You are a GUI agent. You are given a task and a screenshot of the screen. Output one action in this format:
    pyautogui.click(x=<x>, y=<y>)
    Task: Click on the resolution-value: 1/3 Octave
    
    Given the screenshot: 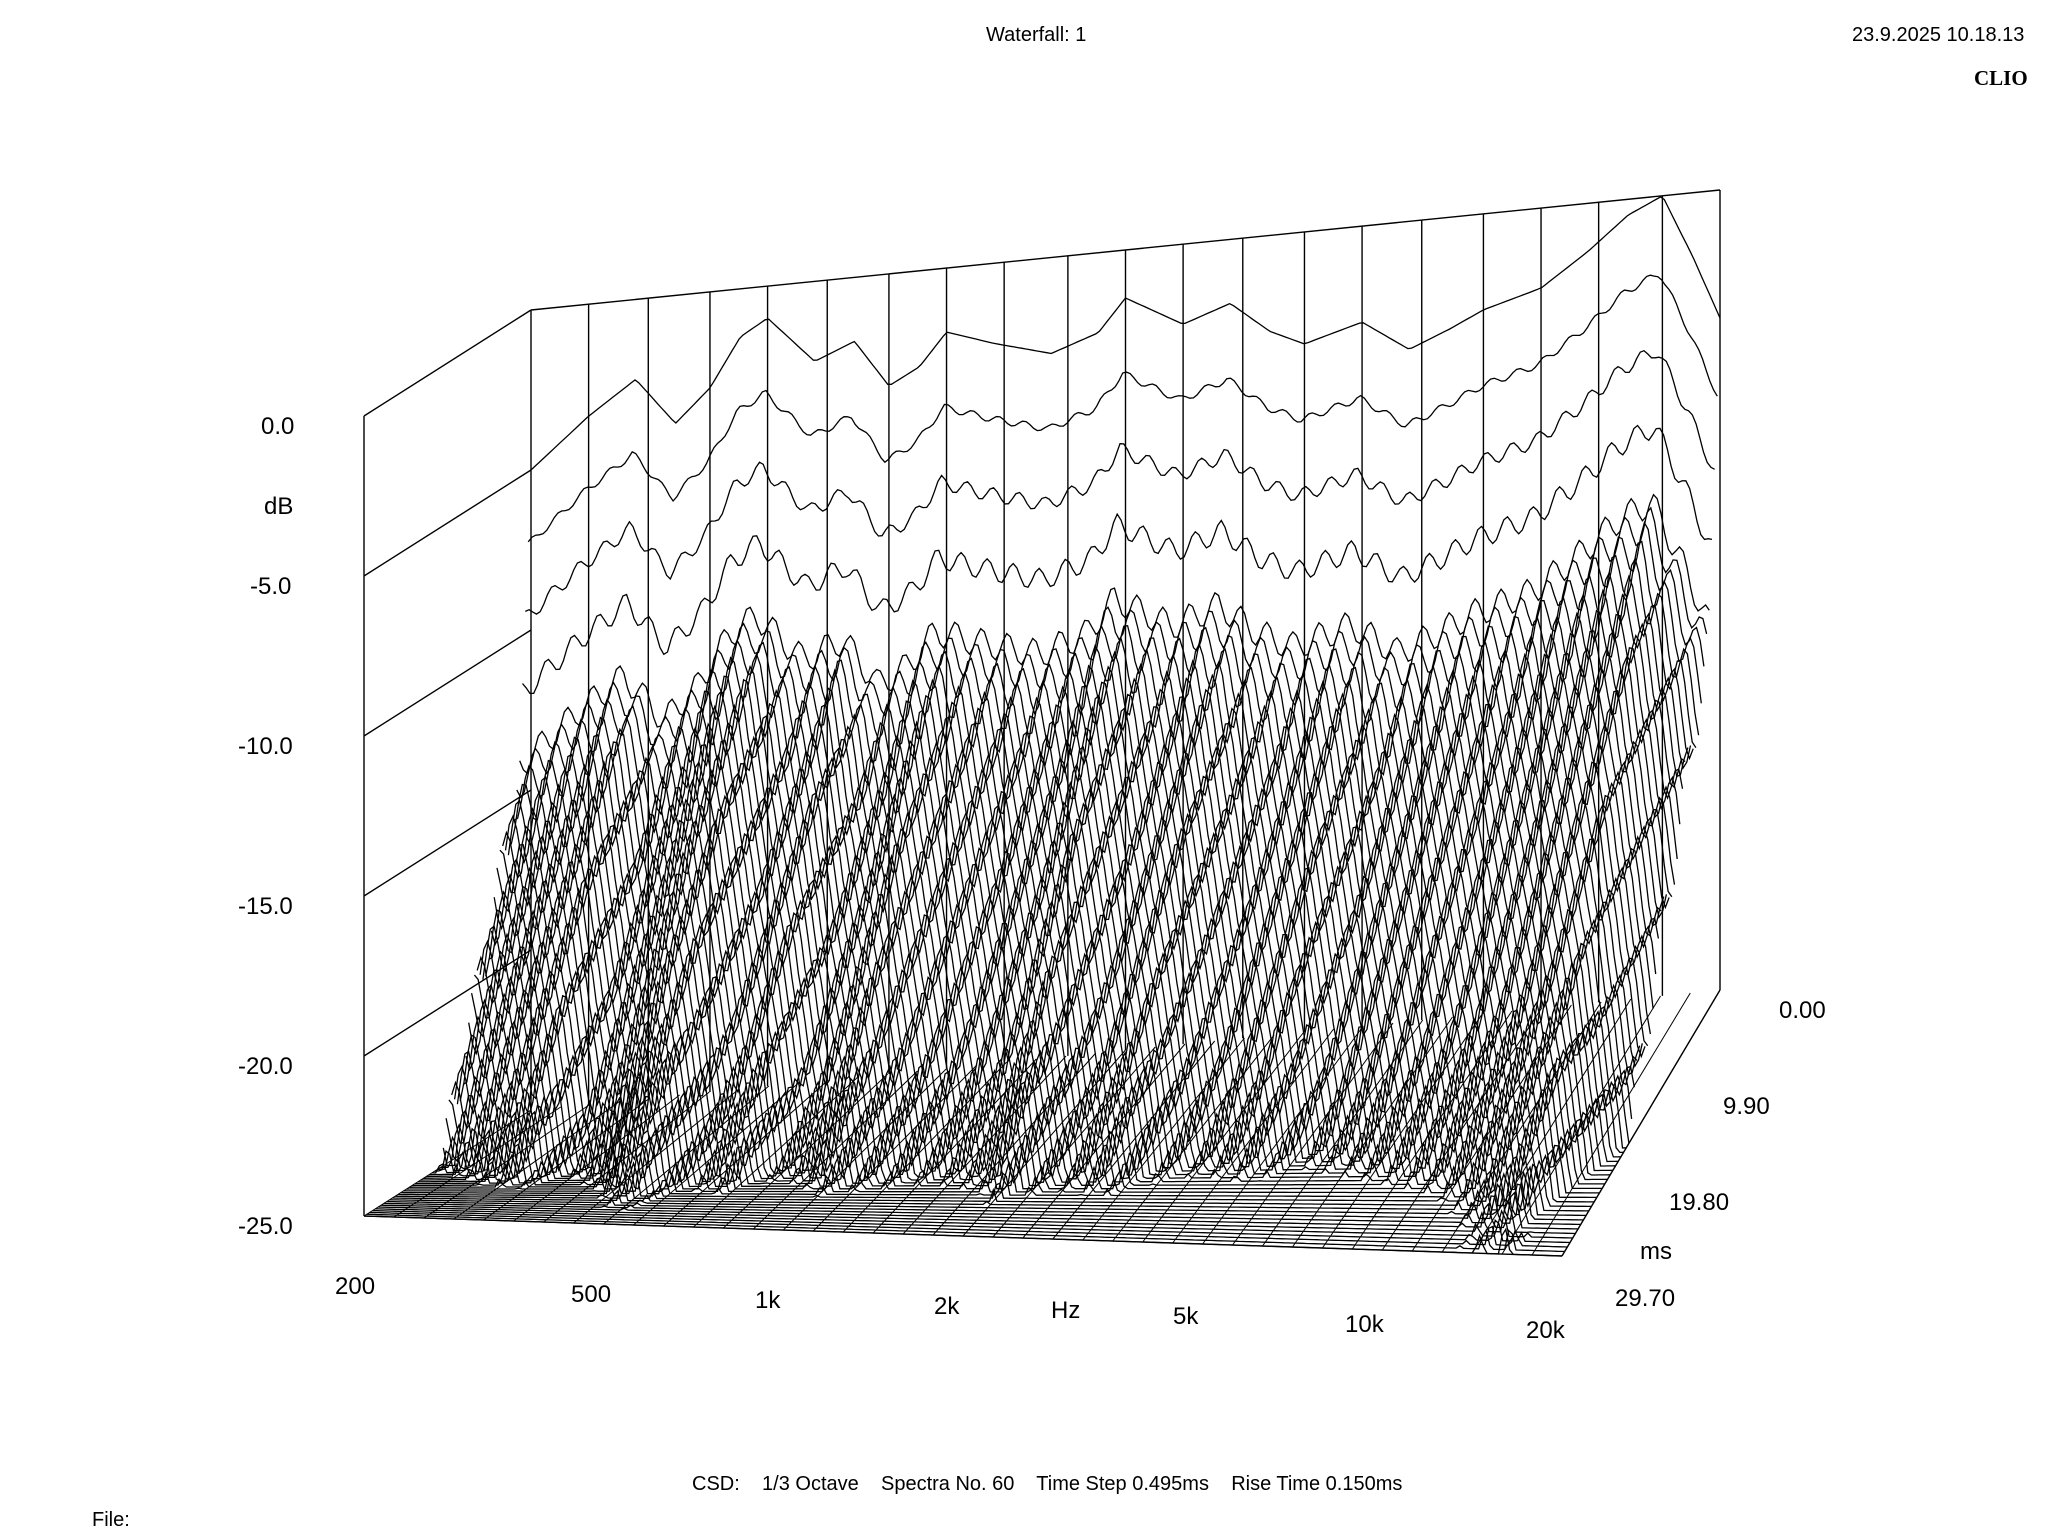 What is the action you would take?
    pyautogui.click(x=810, y=1484)
    